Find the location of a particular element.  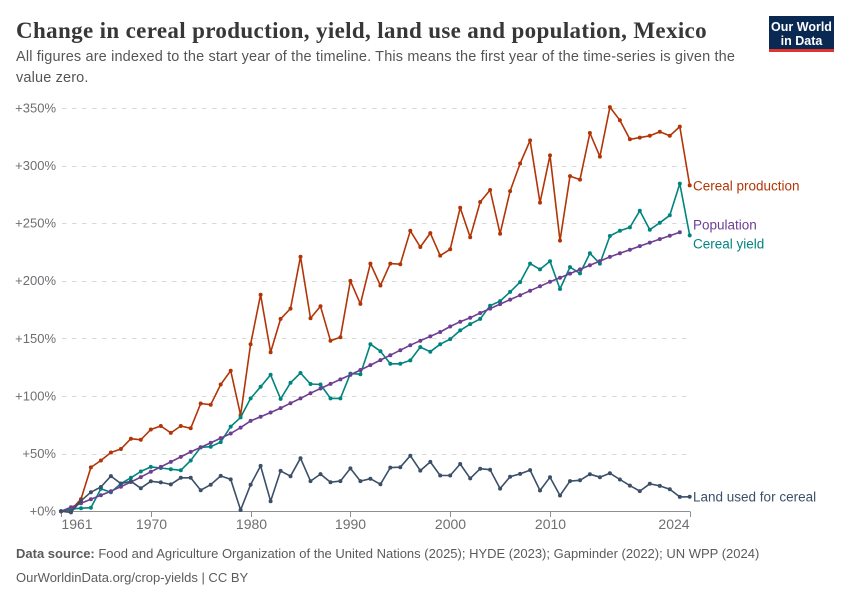

svg-text: +0% is located at coordinates (43, 511).